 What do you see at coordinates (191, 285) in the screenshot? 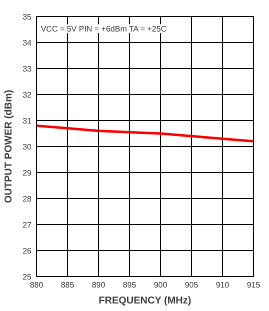
I see `x-tick-label: 905` at bounding box center [191, 285].